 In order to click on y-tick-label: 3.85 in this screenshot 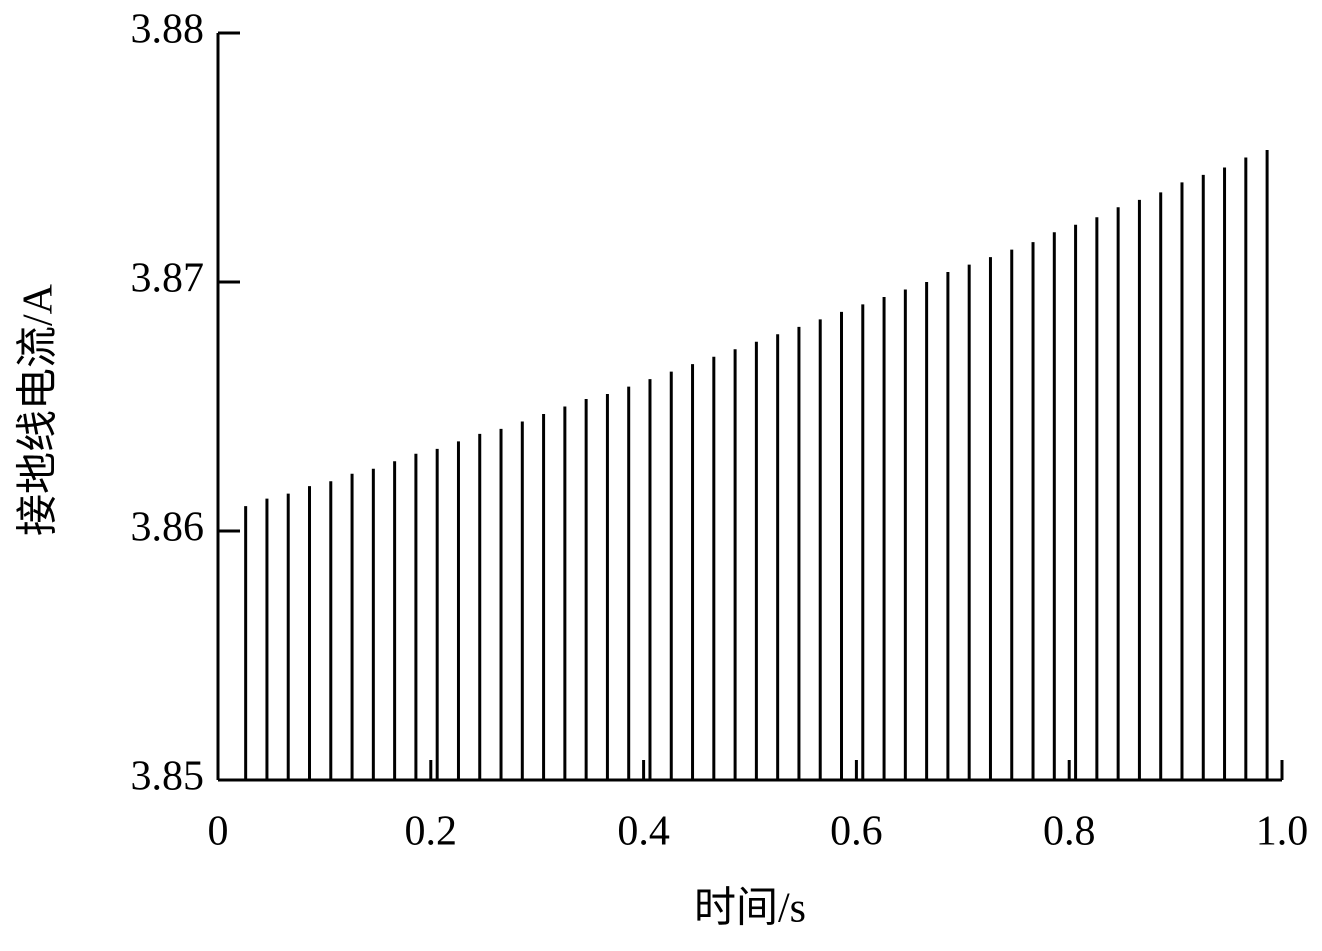, I will do `click(168, 777)`.